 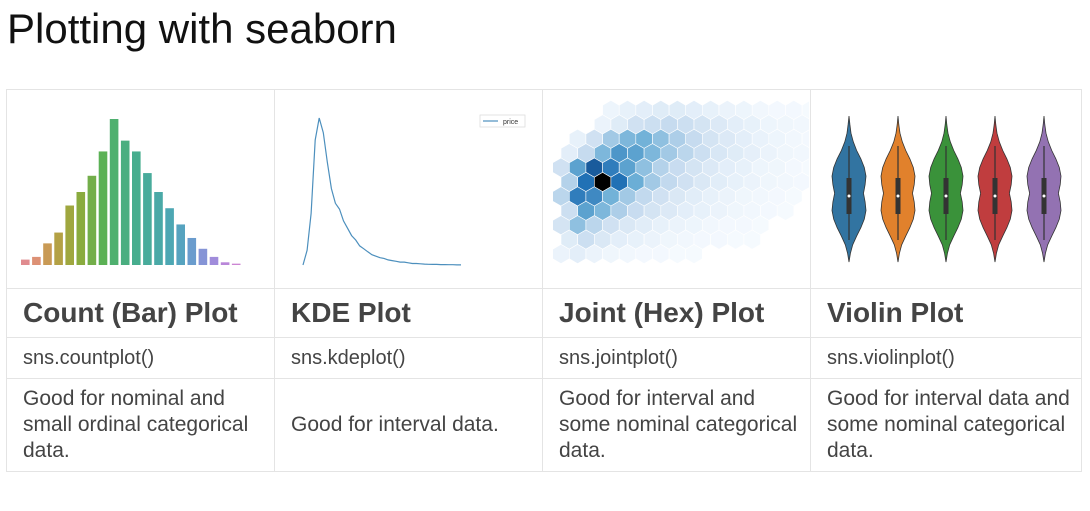 What do you see at coordinates (202, 28) in the screenshot?
I see `page-title: Plotting with seaborn` at bounding box center [202, 28].